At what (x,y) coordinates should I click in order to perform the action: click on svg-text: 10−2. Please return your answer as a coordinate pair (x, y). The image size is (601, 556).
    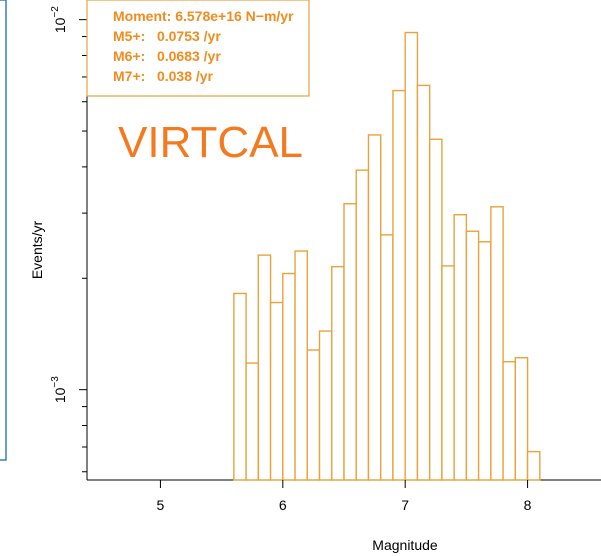
    Looking at the image, I should click on (59, 19).